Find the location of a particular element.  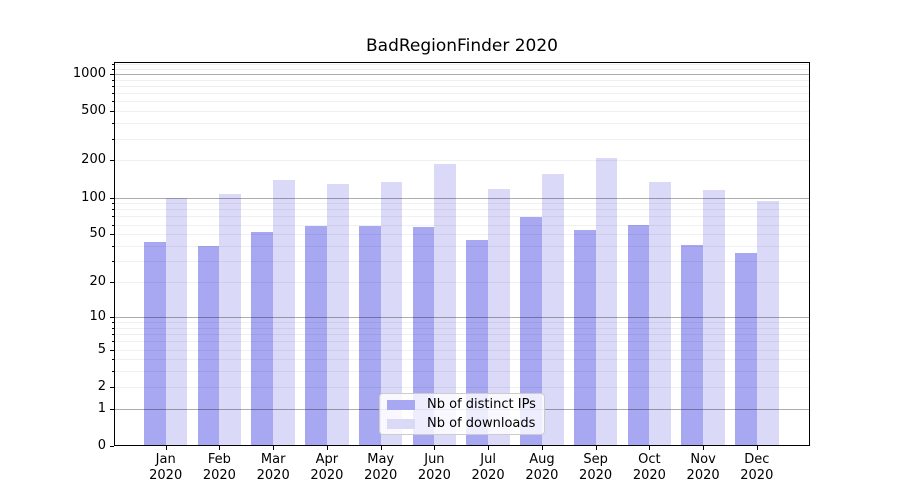

x-tick-label: Apr 2020 is located at coordinates (327, 467).